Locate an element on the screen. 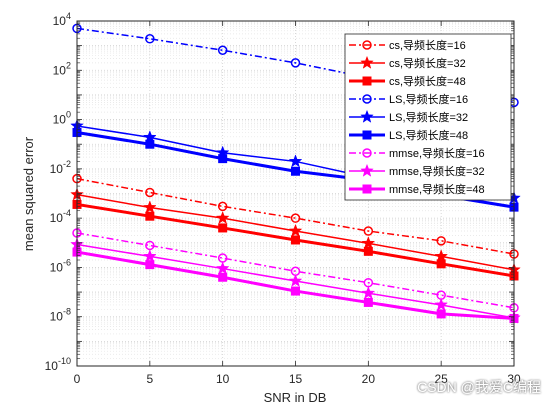 This screenshot has height=407, width=555. legend-entry: LS,导频长度=16 is located at coordinates (408, 99).